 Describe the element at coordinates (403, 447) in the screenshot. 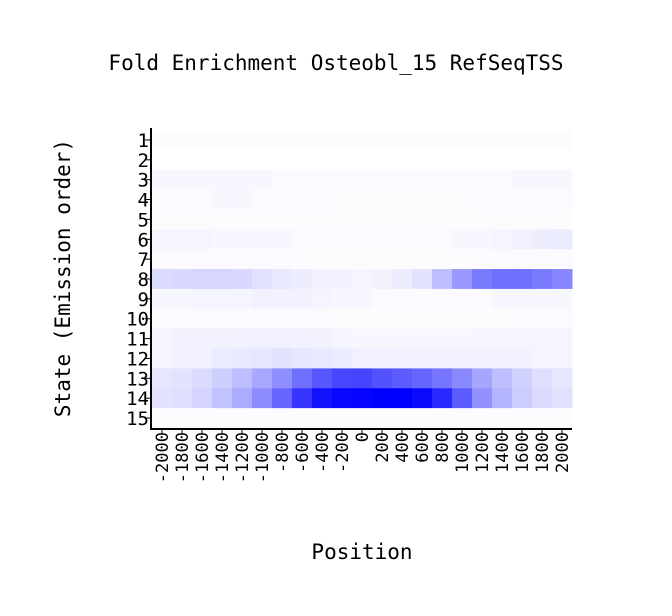

I see `x-tick-label: 400` at that location.